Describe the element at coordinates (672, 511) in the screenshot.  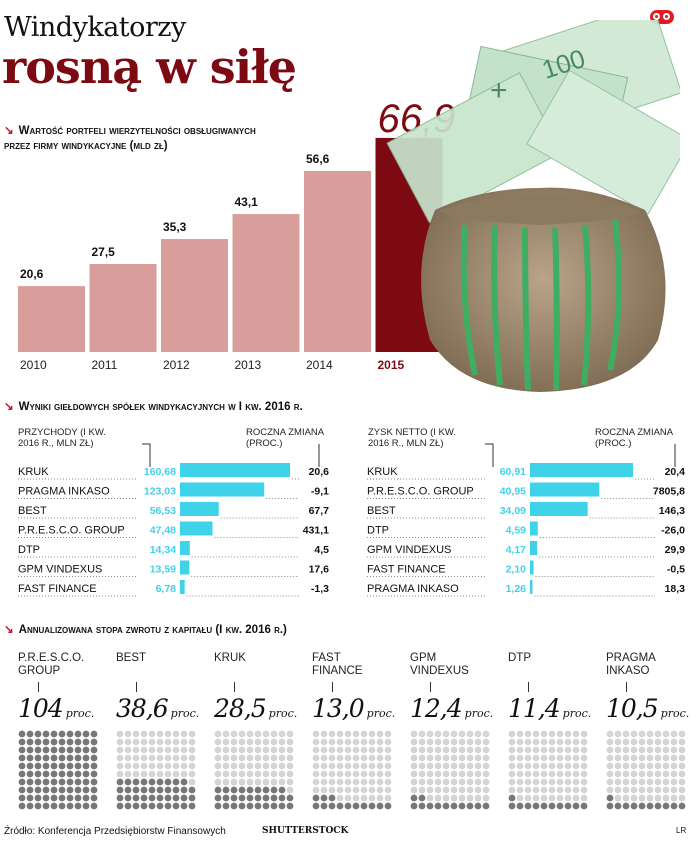
I see `company-change-label: 146,3` at that location.